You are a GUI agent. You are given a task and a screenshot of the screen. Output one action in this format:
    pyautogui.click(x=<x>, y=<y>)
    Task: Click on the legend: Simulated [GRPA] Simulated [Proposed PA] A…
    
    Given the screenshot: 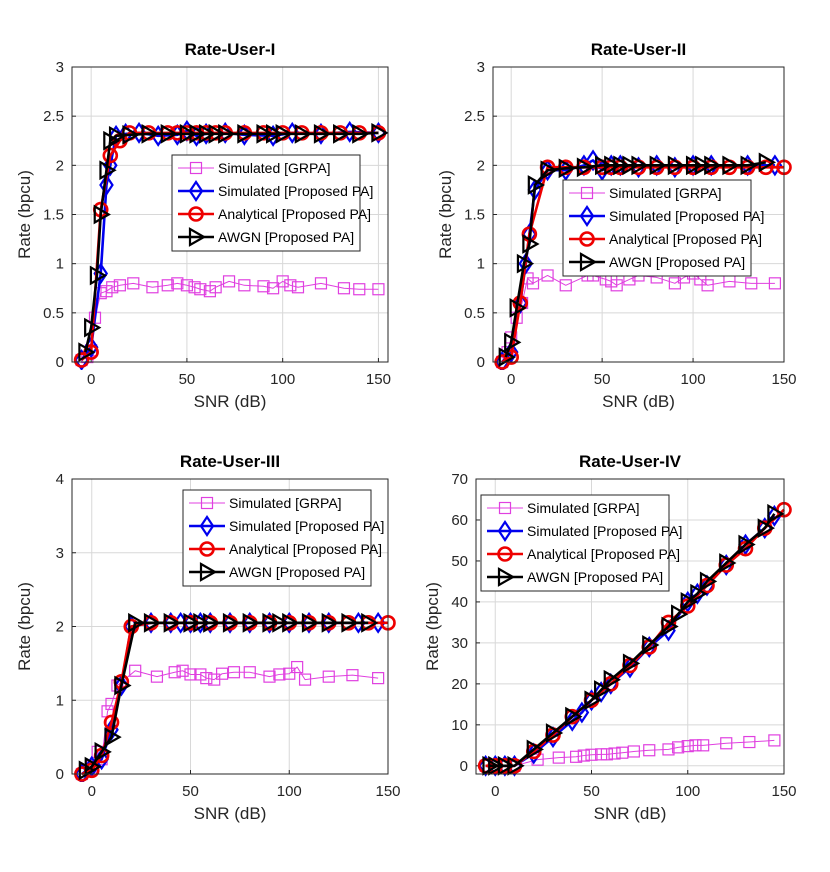 What is the action you would take?
    pyautogui.click(x=272, y=203)
    